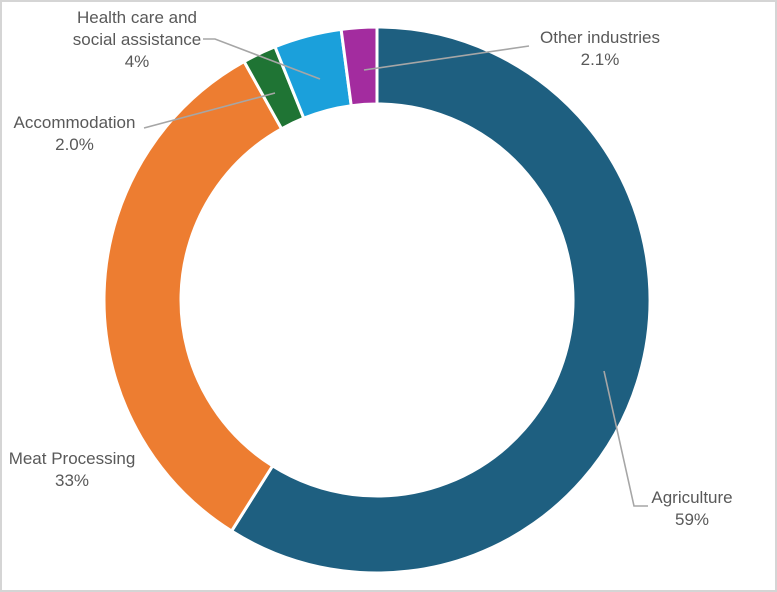  I want to click on label-health-care-and-social-assistance: Health care and social assistance 4%, so click(137, 40).